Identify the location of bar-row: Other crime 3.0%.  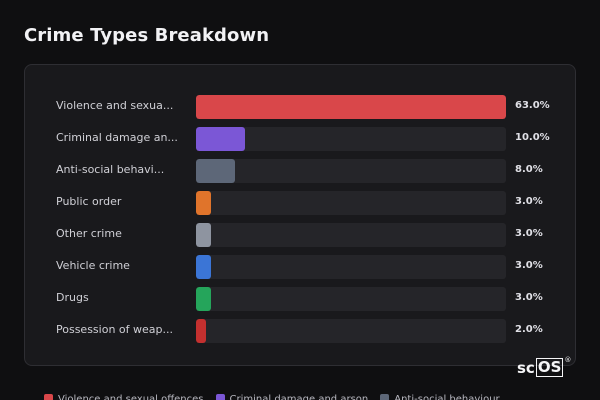
(301, 235).